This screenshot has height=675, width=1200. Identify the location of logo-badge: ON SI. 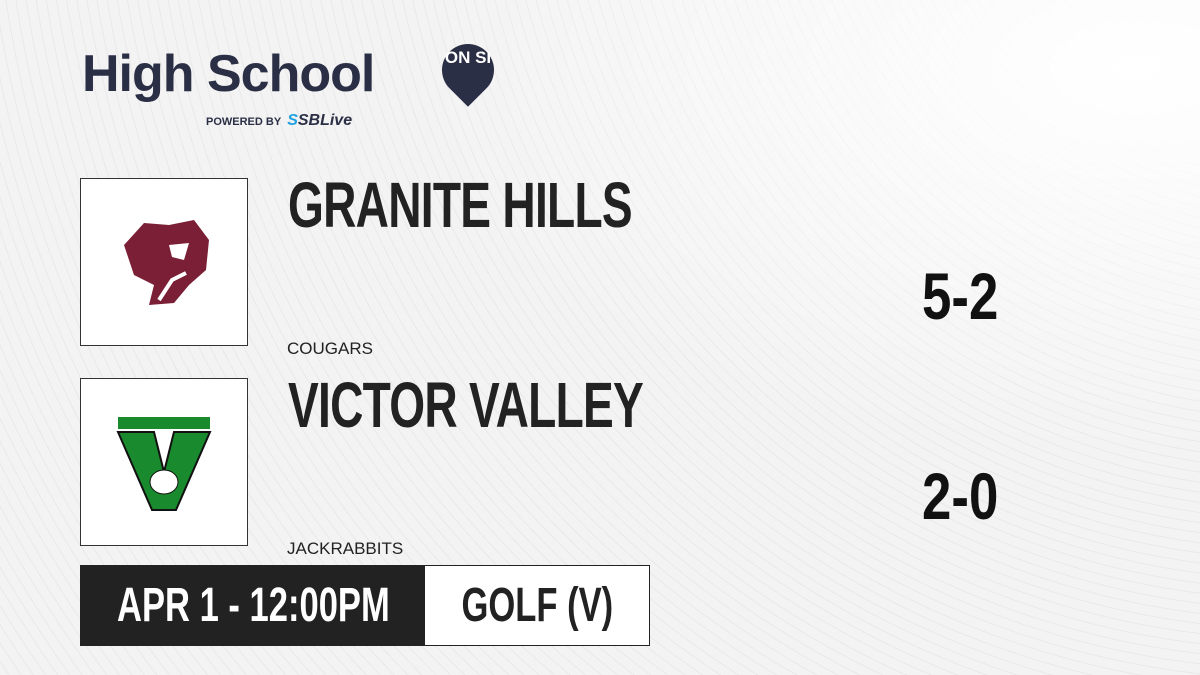
(468, 57).